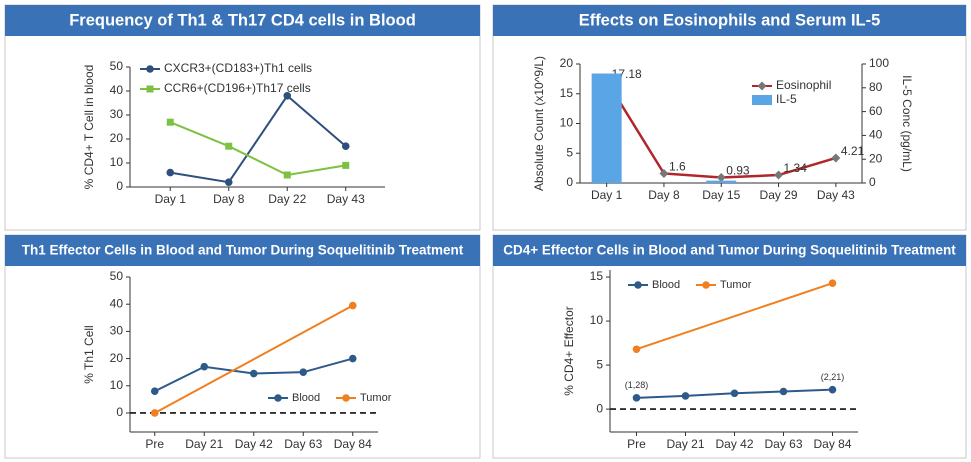 The width and height of the screenshot is (971, 462). I want to click on y2-axis-label: IL-5 Conc (pg/mL), so click(907, 123).